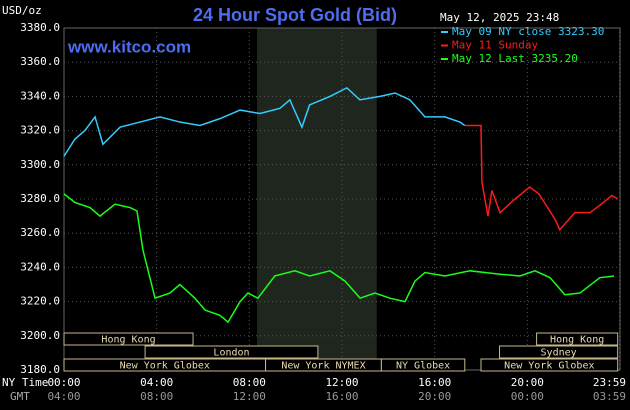 The image size is (630, 410). I want to click on y-tick-label: 3280.0, so click(40, 198).